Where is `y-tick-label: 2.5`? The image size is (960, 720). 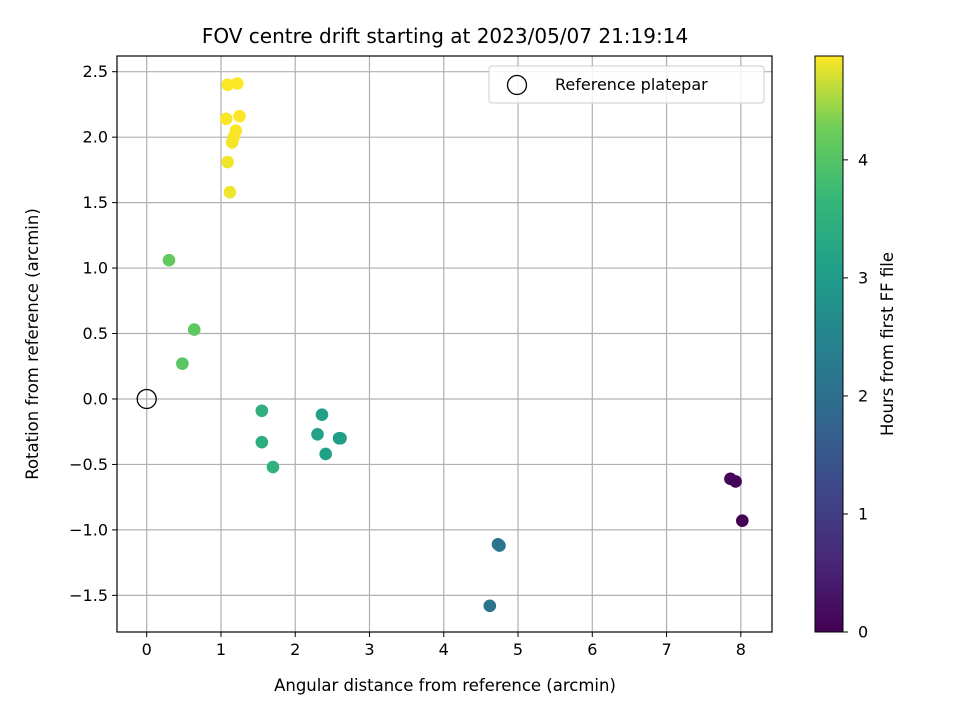 y-tick-label: 2.5 is located at coordinates (95, 71).